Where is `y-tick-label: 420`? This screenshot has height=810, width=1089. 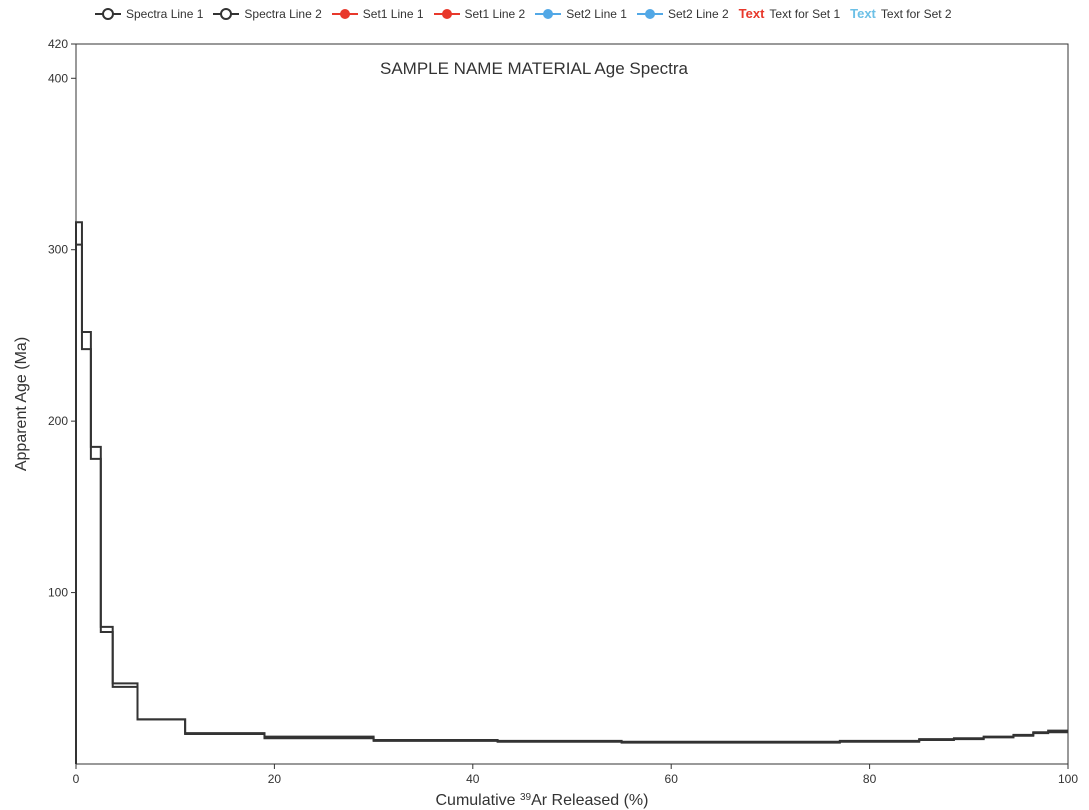
y-tick-label: 420 is located at coordinates (58, 44).